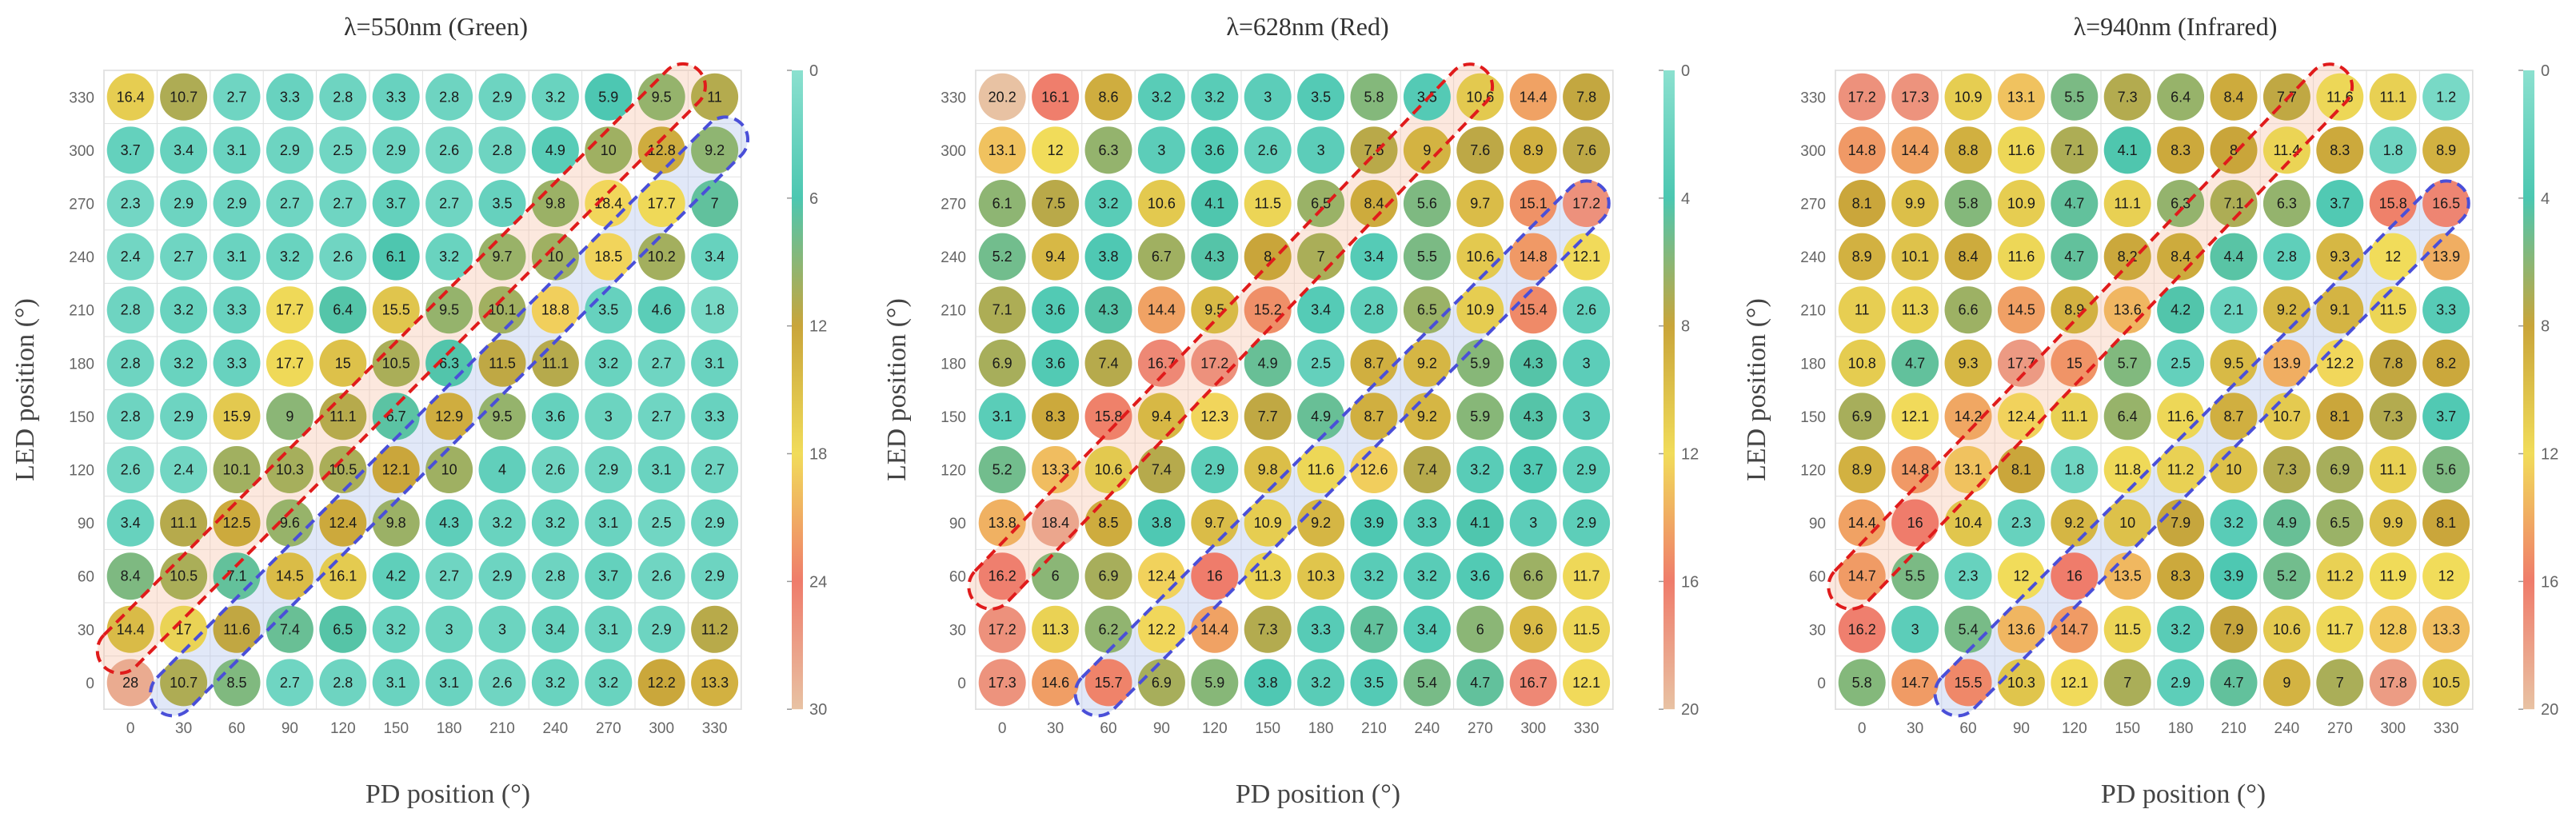  What do you see at coordinates (1055, 470) in the screenshot?
I see `cell-value-label: 13.3` at bounding box center [1055, 470].